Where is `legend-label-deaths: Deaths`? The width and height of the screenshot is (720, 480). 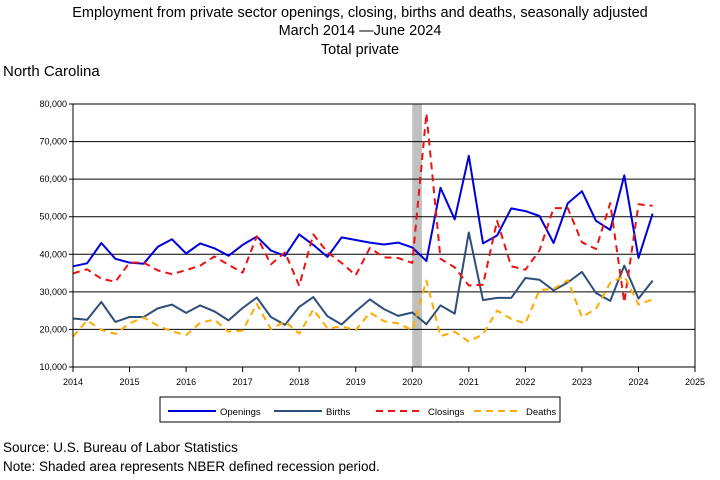
legend-label-deaths: Deaths is located at coordinates (541, 412).